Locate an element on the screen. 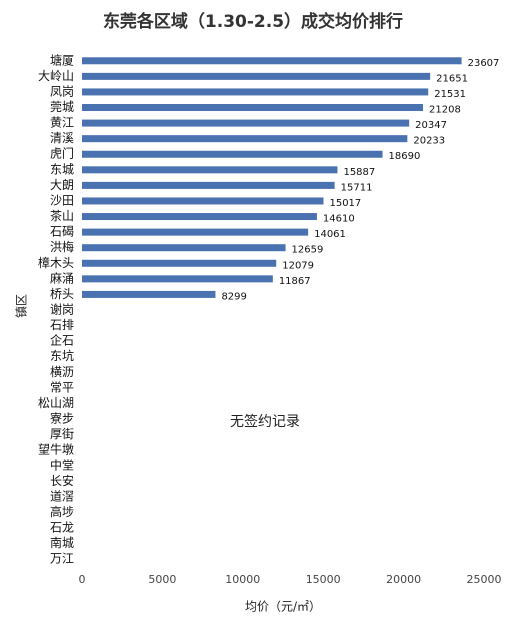 This screenshot has width=506, height=627. value-label: 15711 is located at coordinates (357, 187).